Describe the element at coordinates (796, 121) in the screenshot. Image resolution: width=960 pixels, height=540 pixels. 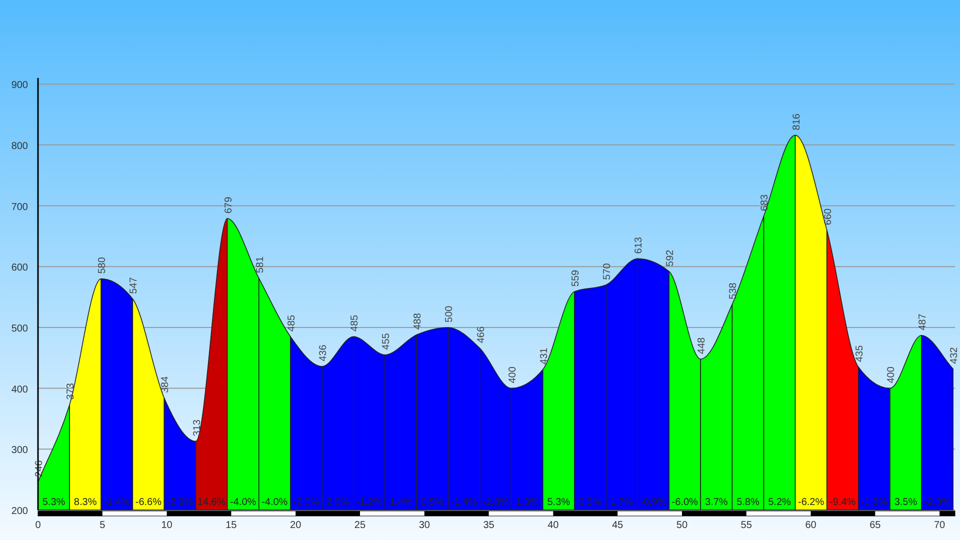
I see `data-label: 816` at that location.